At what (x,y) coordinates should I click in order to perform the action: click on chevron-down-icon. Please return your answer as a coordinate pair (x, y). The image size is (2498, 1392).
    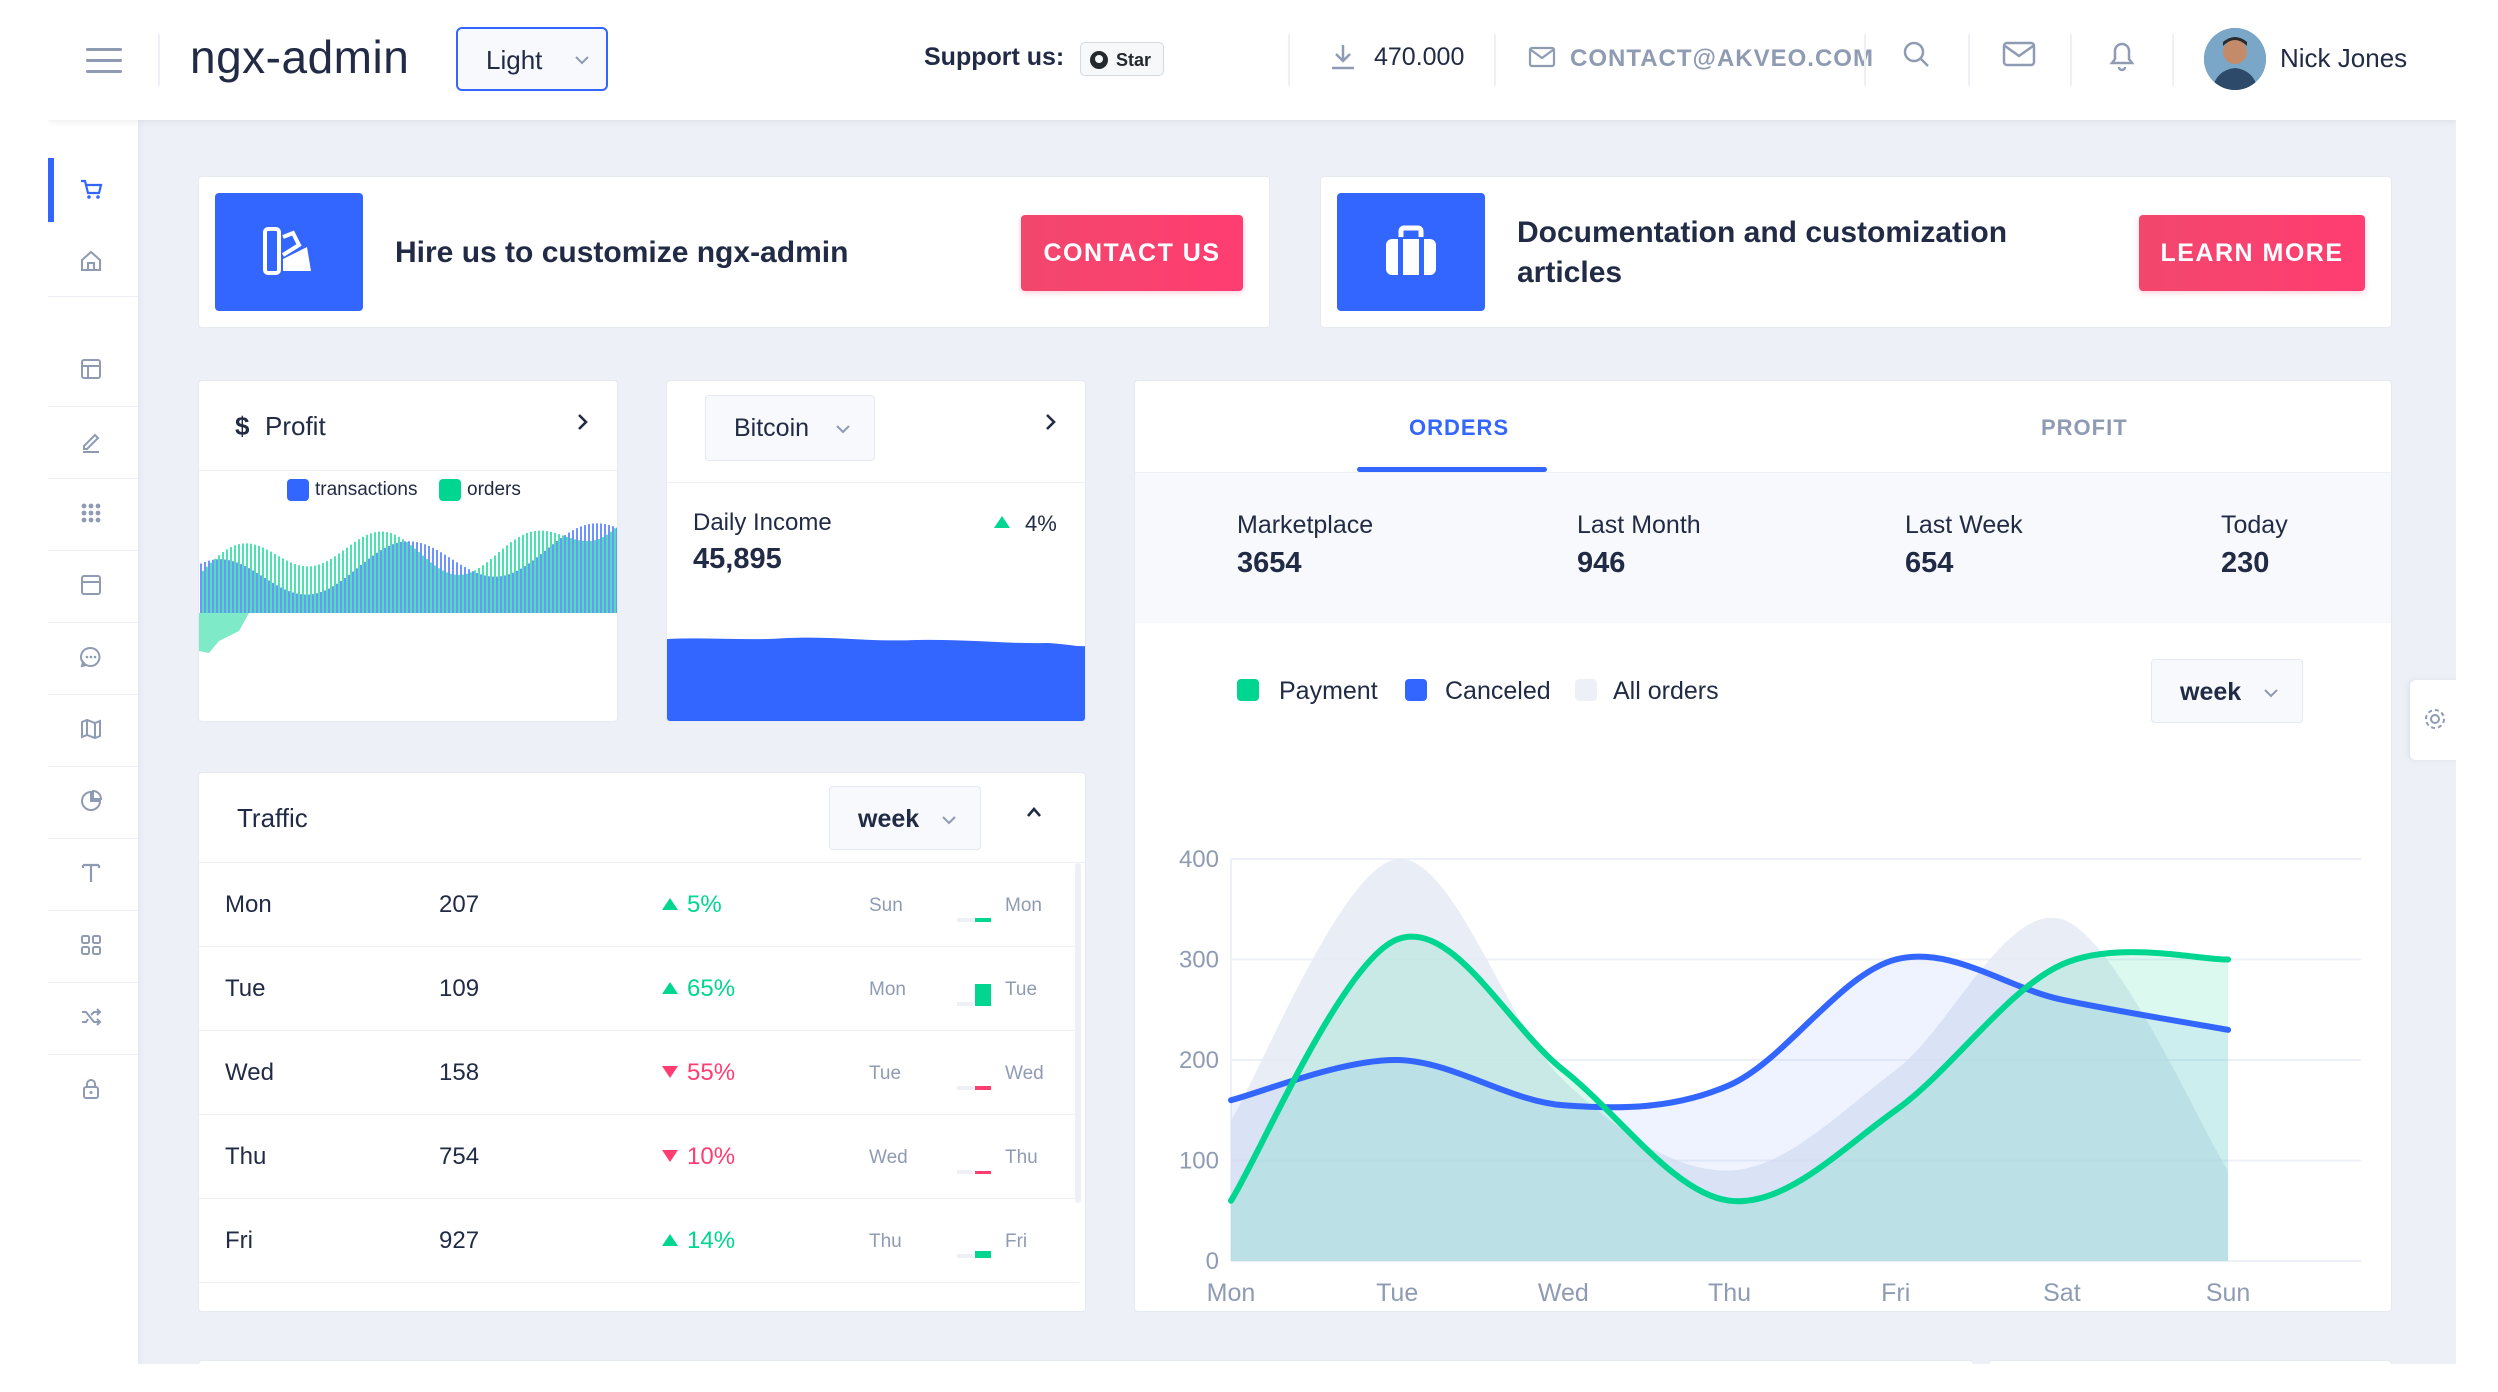
    Looking at the image, I should click on (2271, 693).